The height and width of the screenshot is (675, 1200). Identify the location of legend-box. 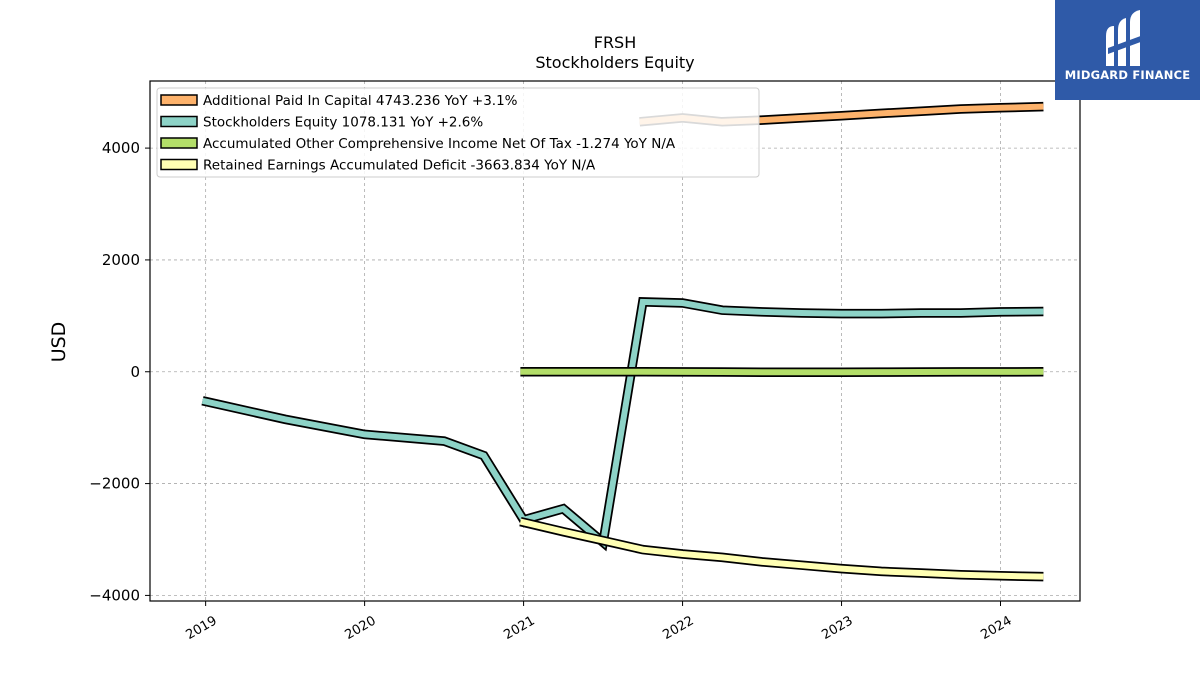
(458, 132).